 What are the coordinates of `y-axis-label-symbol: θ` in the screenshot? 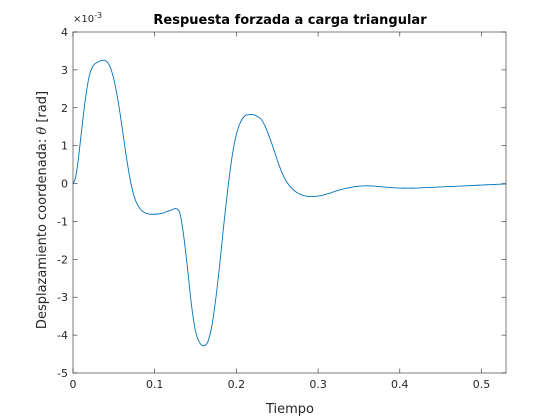 It's located at (42, 131).